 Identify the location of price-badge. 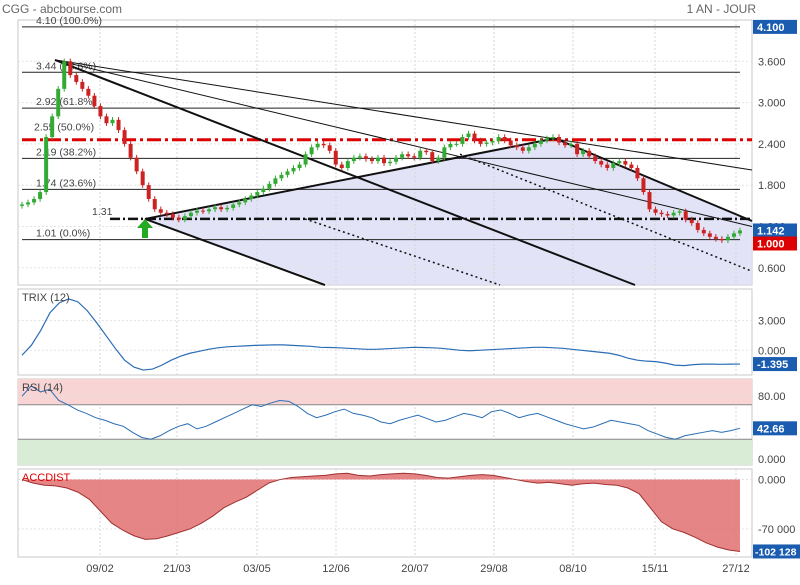
(775, 230).